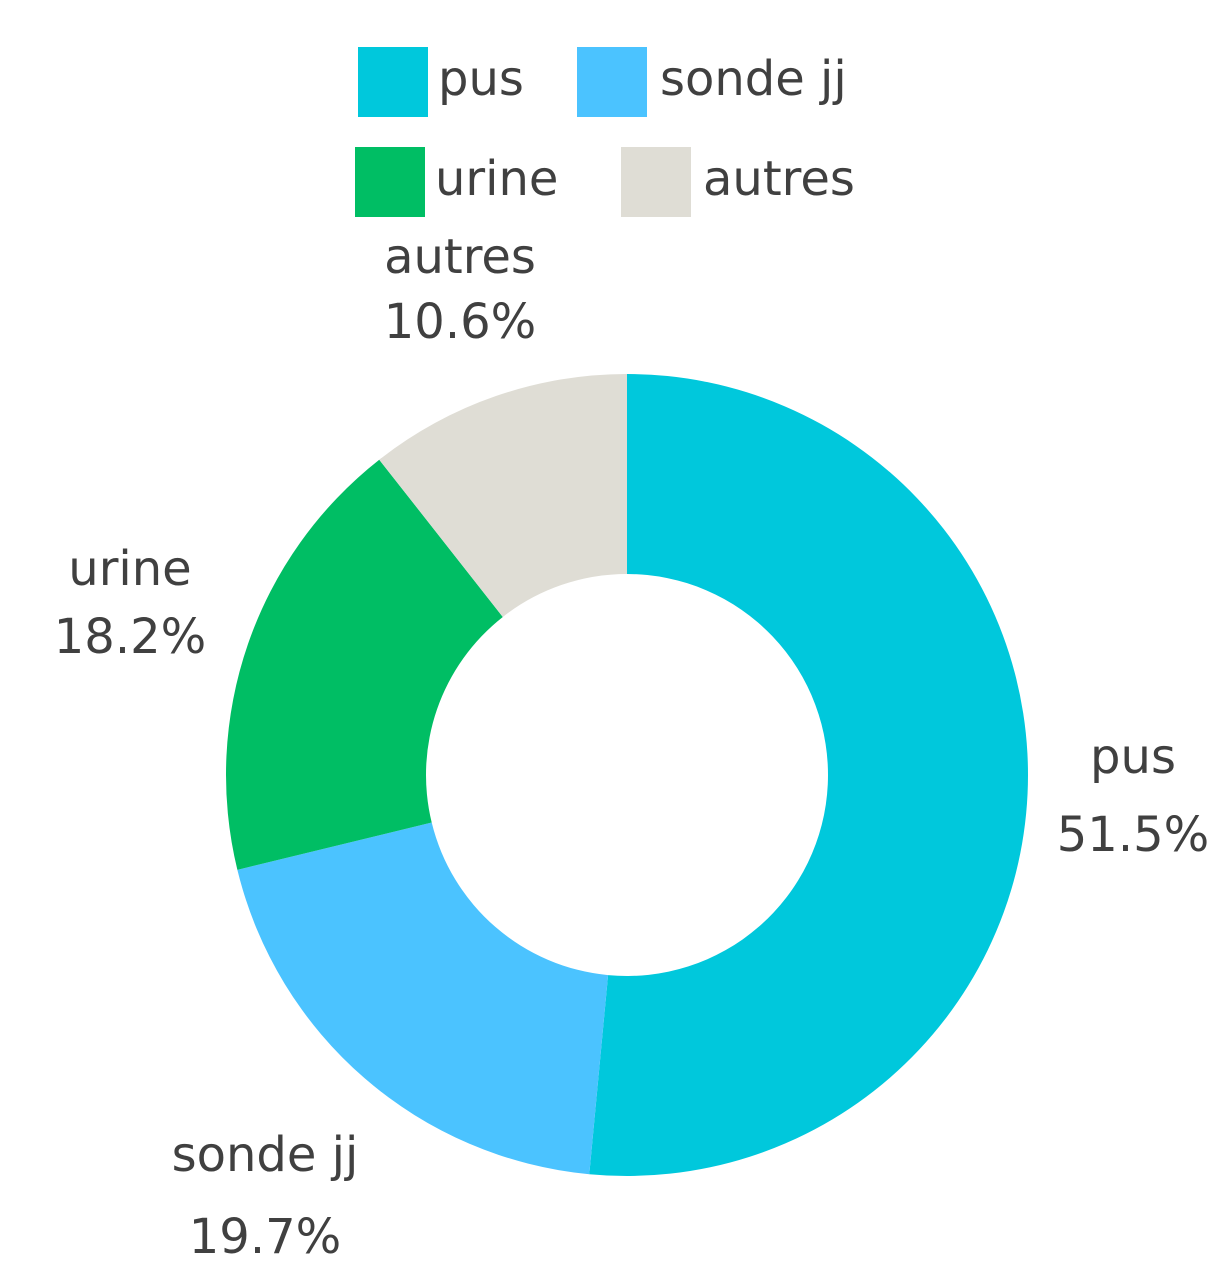 This screenshot has height=1263, width=1210. I want to click on slice-value: 51.5%, so click(1133, 835).